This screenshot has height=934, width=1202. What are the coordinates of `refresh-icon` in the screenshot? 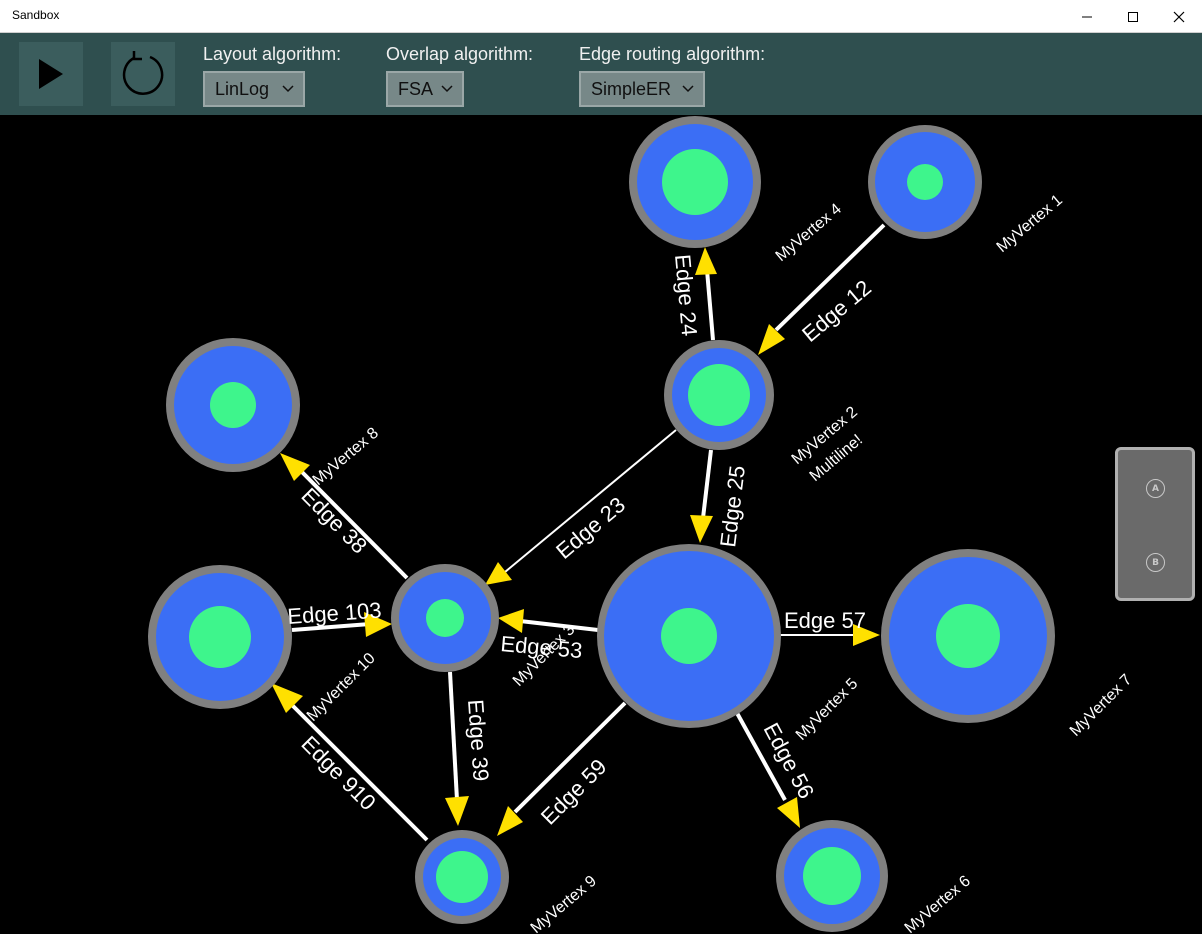 It's located at (143, 73).